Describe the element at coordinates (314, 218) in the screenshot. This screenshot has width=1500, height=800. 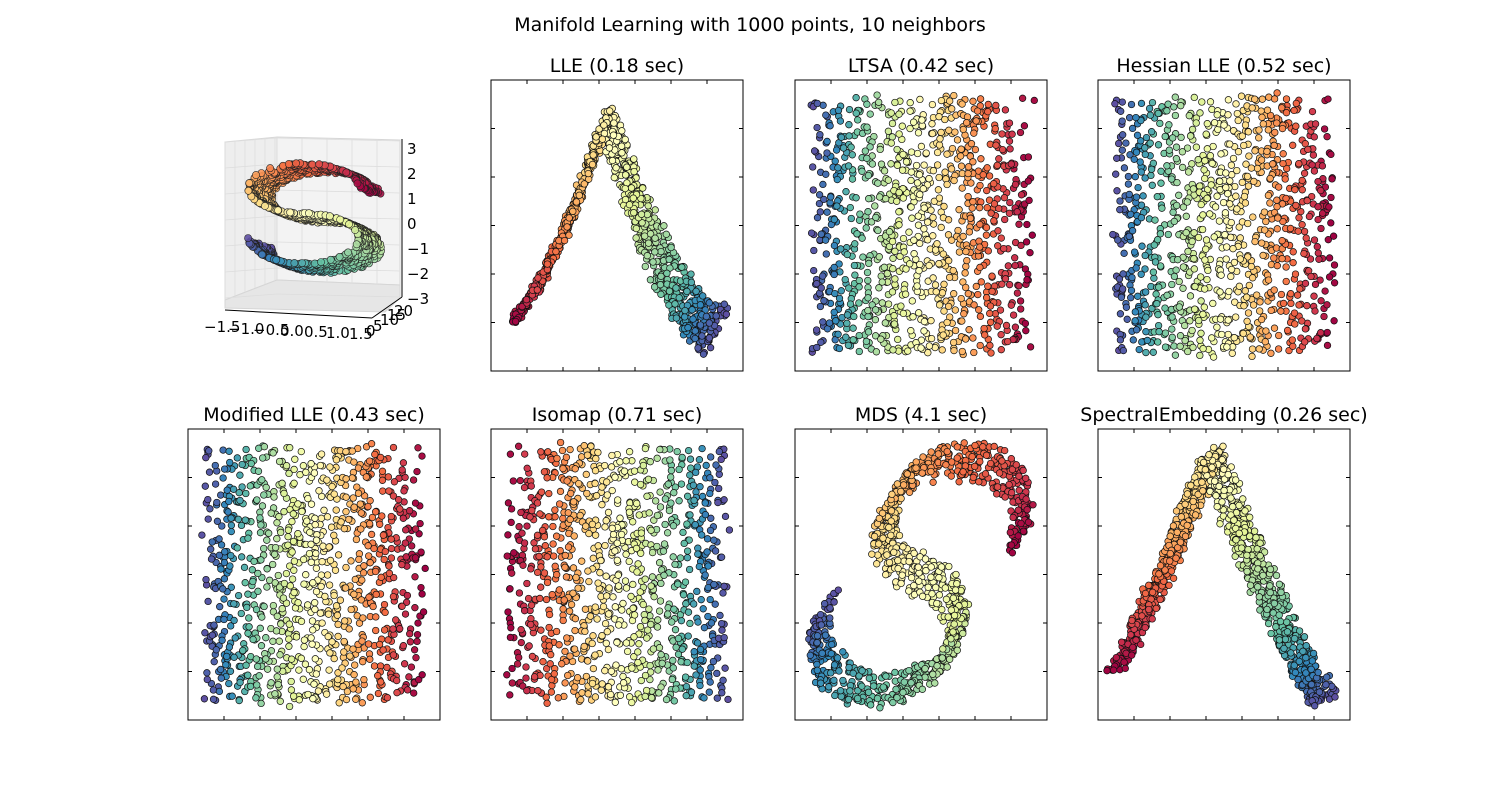
I see `panel-3d-points` at that location.